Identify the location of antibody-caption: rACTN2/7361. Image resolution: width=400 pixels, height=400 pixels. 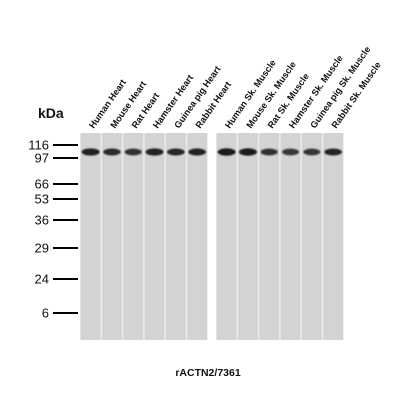
(208, 373).